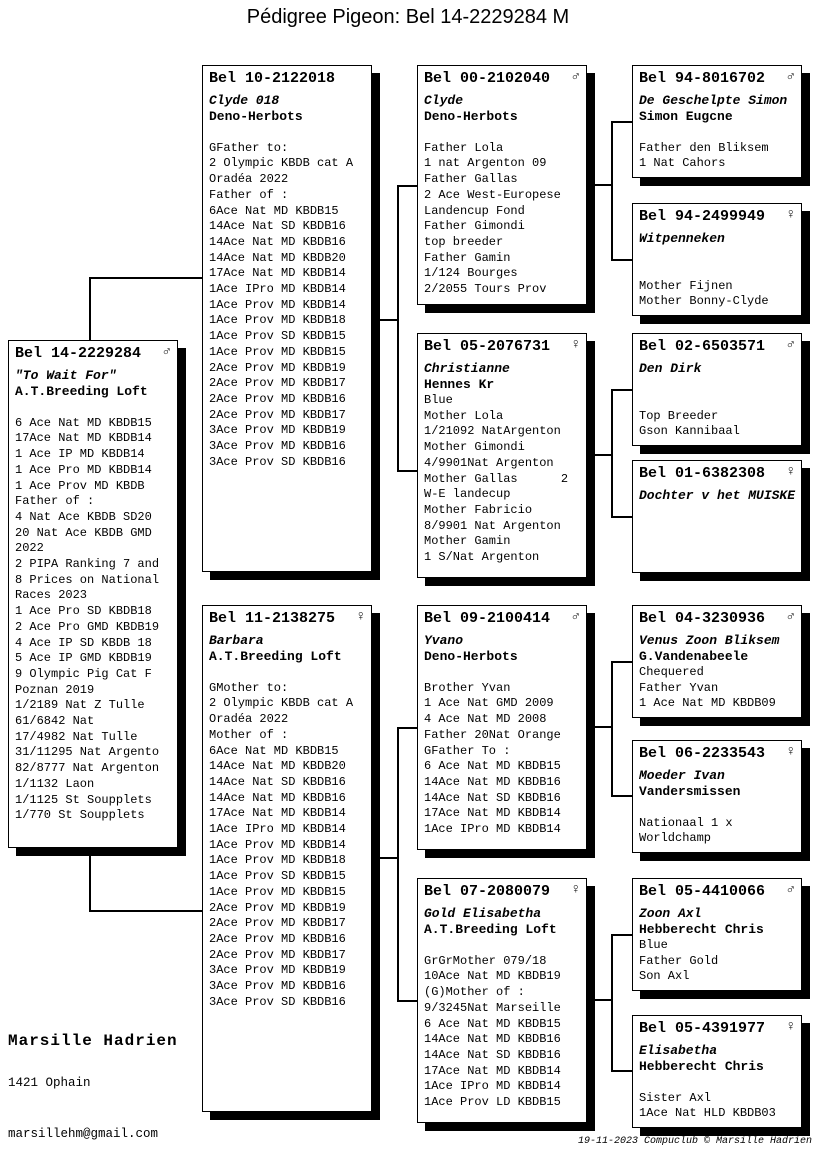 The image size is (816, 1172). Describe the element at coordinates (701, 929) in the screenshot. I see `loft-name: Hebberecht Chris` at that location.